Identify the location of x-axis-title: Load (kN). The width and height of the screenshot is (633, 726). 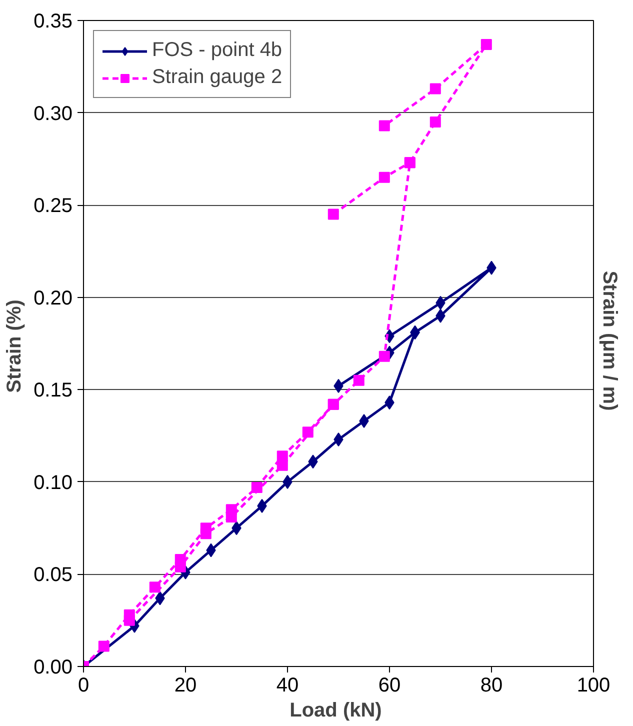
(336, 711).